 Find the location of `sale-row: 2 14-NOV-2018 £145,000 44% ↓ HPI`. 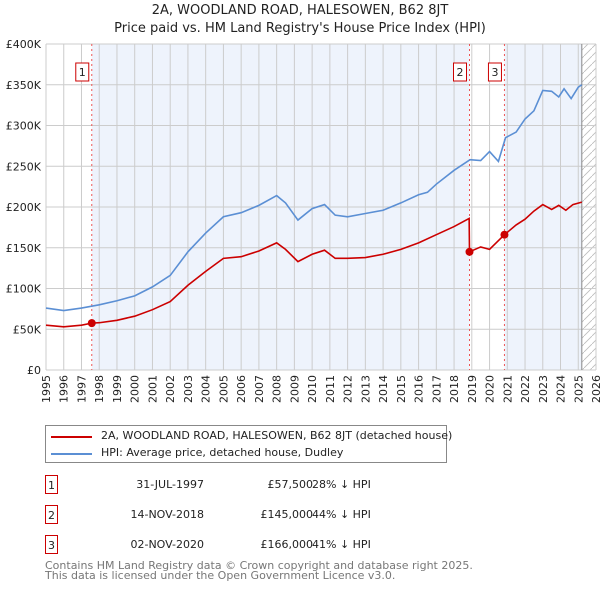

sale-row: 2 14-NOV-2018 £145,000 44% ↓ HPI is located at coordinates (255, 515).